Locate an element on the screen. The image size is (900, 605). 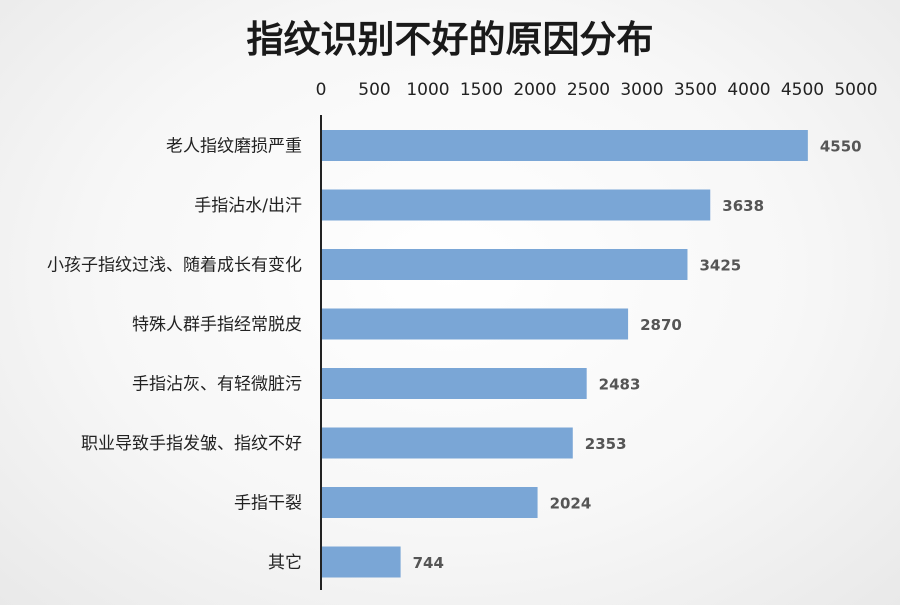
category-label: 手指沾水/出汗 is located at coordinates (248, 206).